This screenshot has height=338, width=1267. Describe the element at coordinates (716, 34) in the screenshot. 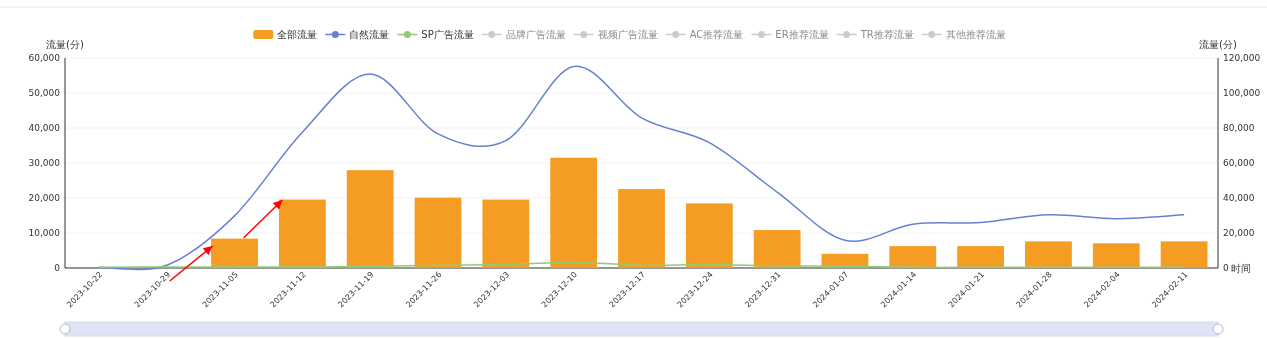

I see `legend-label: AC推荐流量` at that location.